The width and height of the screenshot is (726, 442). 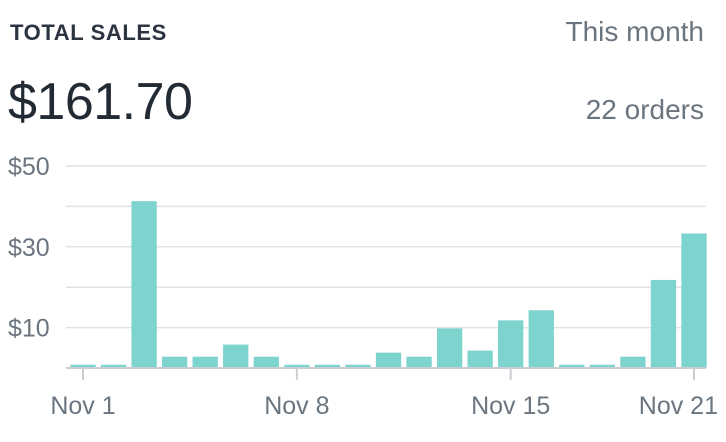 What do you see at coordinates (82, 406) in the screenshot?
I see `x-tick-label: Nov 1` at bounding box center [82, 406].